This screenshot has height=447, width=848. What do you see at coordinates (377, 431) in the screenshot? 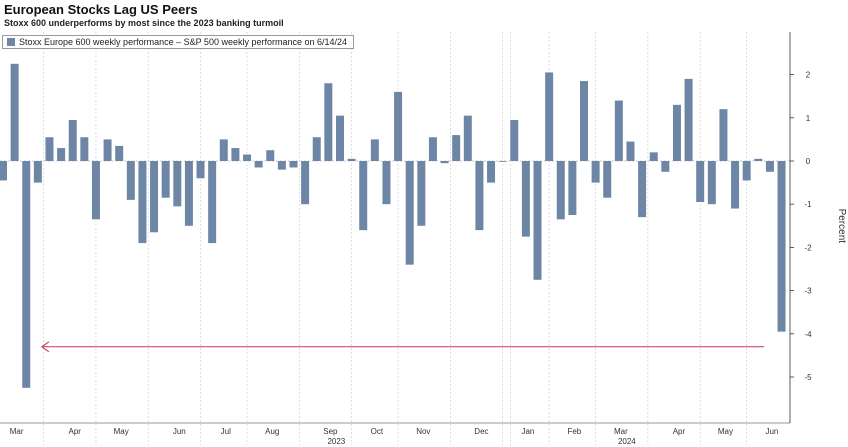
I see `x-tick-label: Oct` at bounding box center [377, 431].